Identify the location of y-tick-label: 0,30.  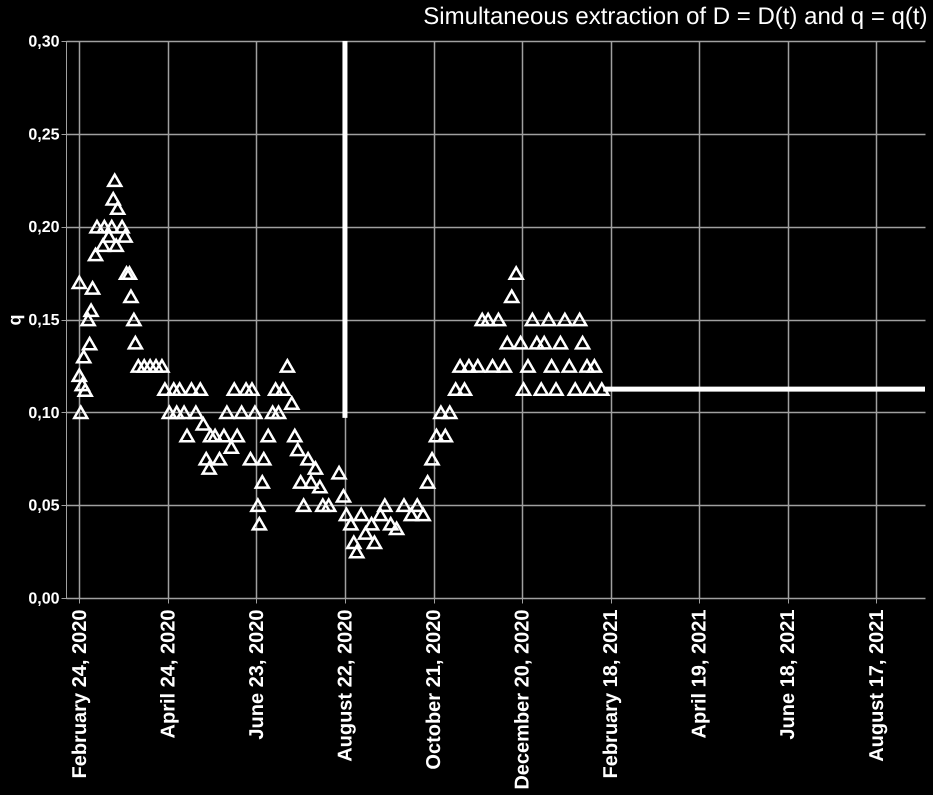
(44, 42).